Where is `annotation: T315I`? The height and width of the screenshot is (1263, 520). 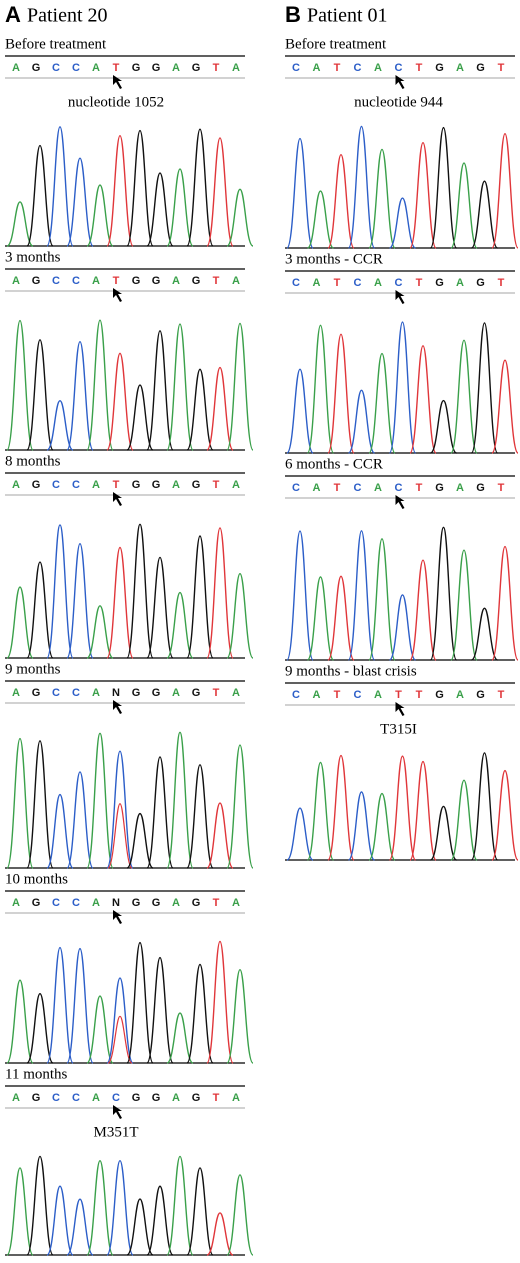
annotation: T315I is located at coordinates (398, 729).